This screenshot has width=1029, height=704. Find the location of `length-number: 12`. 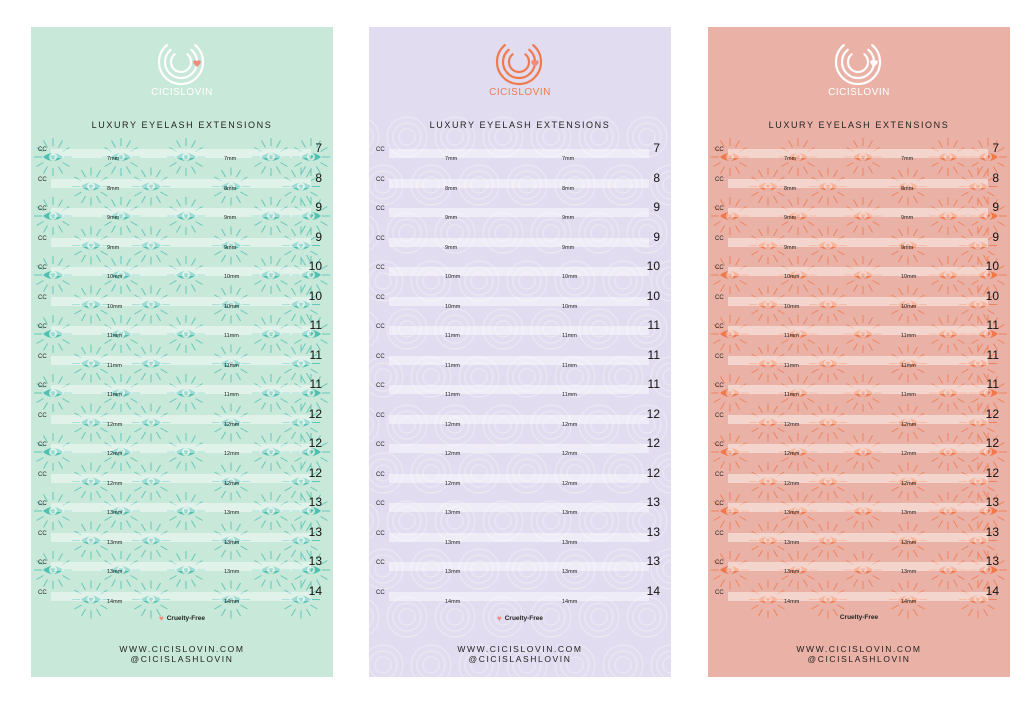

length-number: 12 is located at coordinates (992, 443).